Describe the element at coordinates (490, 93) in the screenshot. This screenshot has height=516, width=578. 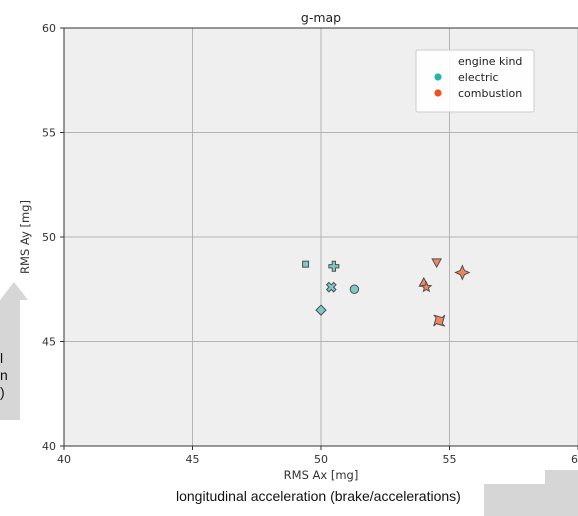
I see `legend-label-combustion: combustion` at that location.